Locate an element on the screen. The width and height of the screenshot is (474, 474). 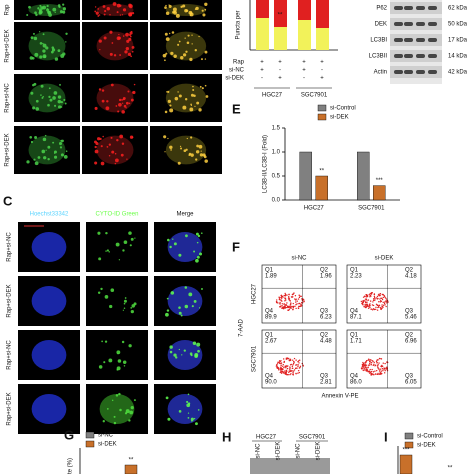
legend-label: si-Control is located at coordinates (430, 437).